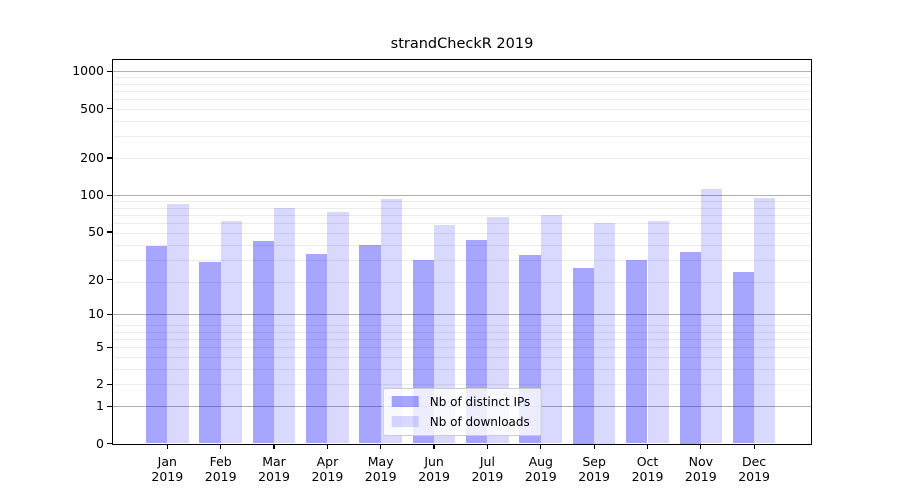 The image size is (900, 500). I want to click on bar-nb-of-downloads-sep-2019, so click(605, 333).